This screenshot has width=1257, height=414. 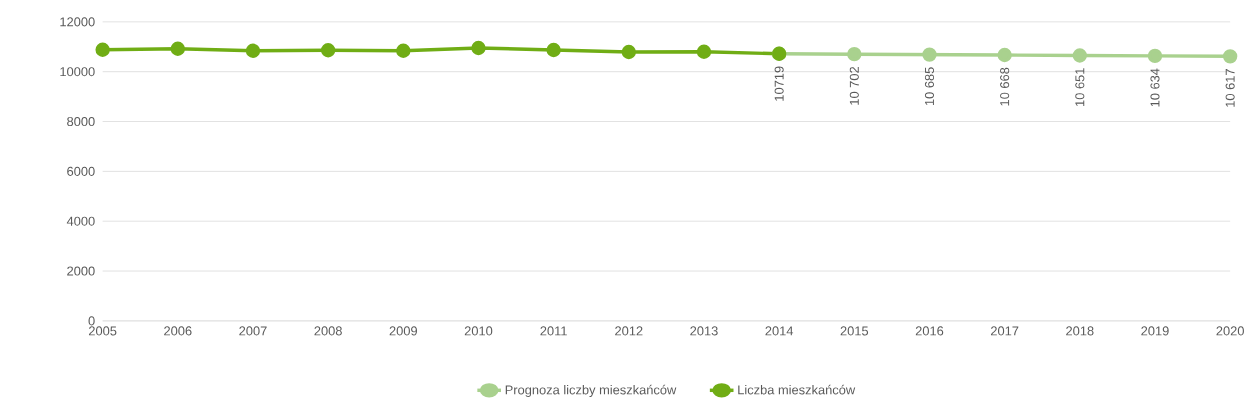 What do you see at coordinates (704, 331) in the screenshot?
I see `x-tick-label: 2013` at bounding box center [704, 331].